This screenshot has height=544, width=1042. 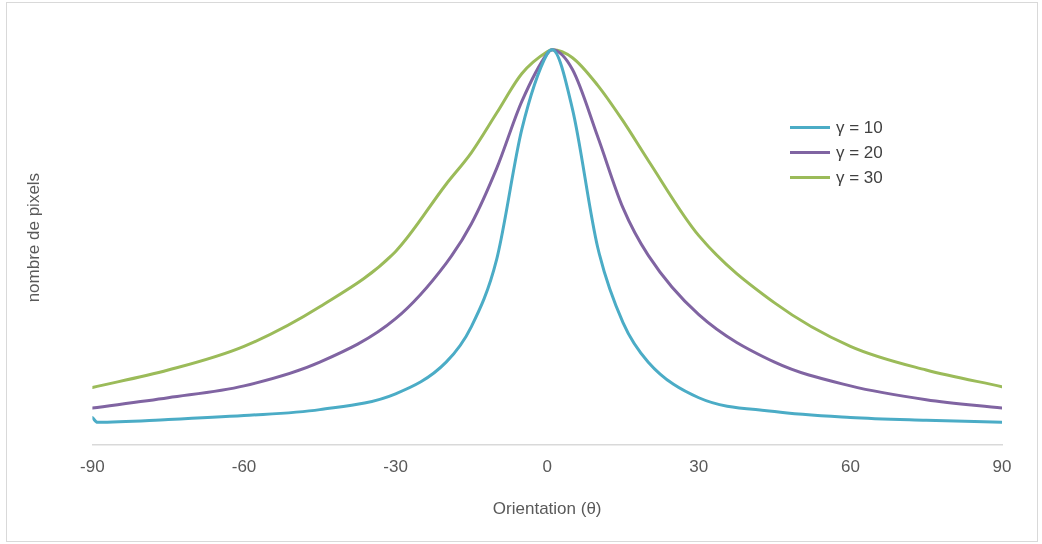 What do you see at coordinates (699, 467) in the screenshot?
I see `x-tick-label: 30` at bounding box center [699, 467].